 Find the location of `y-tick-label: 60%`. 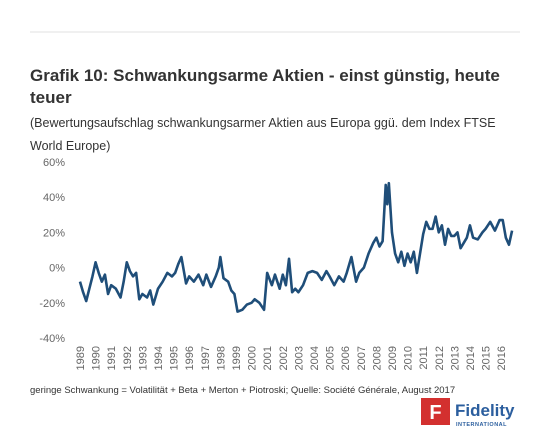

y-tick-label: 60% is located at coordinates (54, 163).